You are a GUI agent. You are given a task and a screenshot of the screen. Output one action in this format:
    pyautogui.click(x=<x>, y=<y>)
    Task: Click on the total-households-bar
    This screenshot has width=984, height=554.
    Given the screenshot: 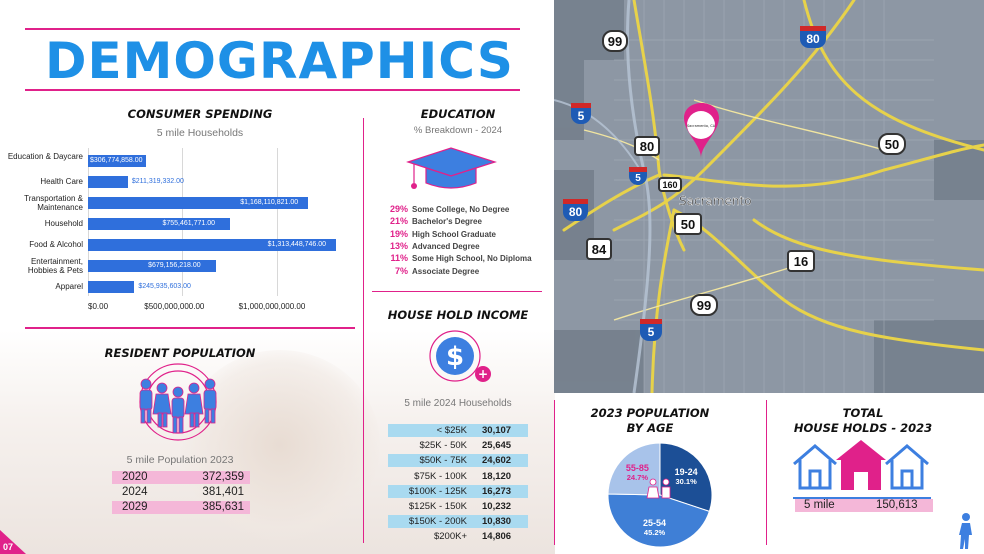 What is the action you would take?
    pyautogui.click(x=864, y=505)
    